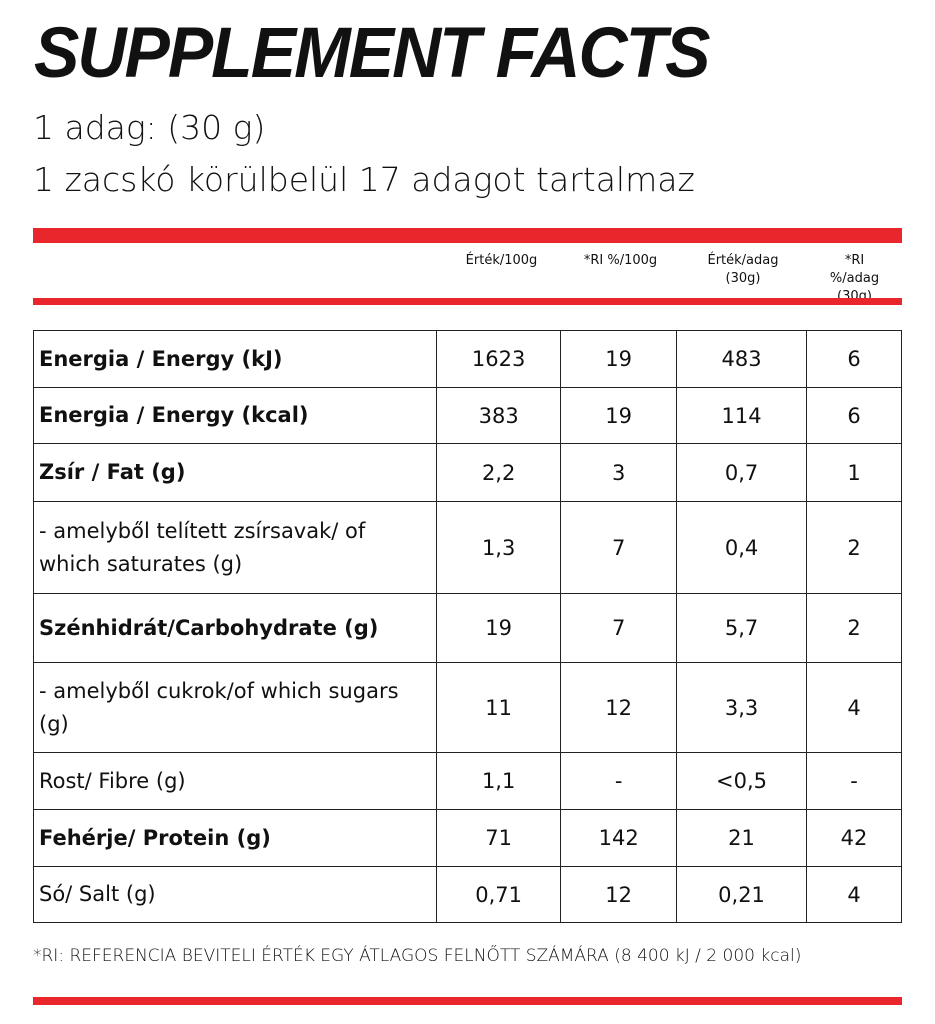  What do you see at coordinates (235, 781) in the screenshot?
I see `nutrient-name: Rost/ Fibre (g)` at bounding box center [235, 781].